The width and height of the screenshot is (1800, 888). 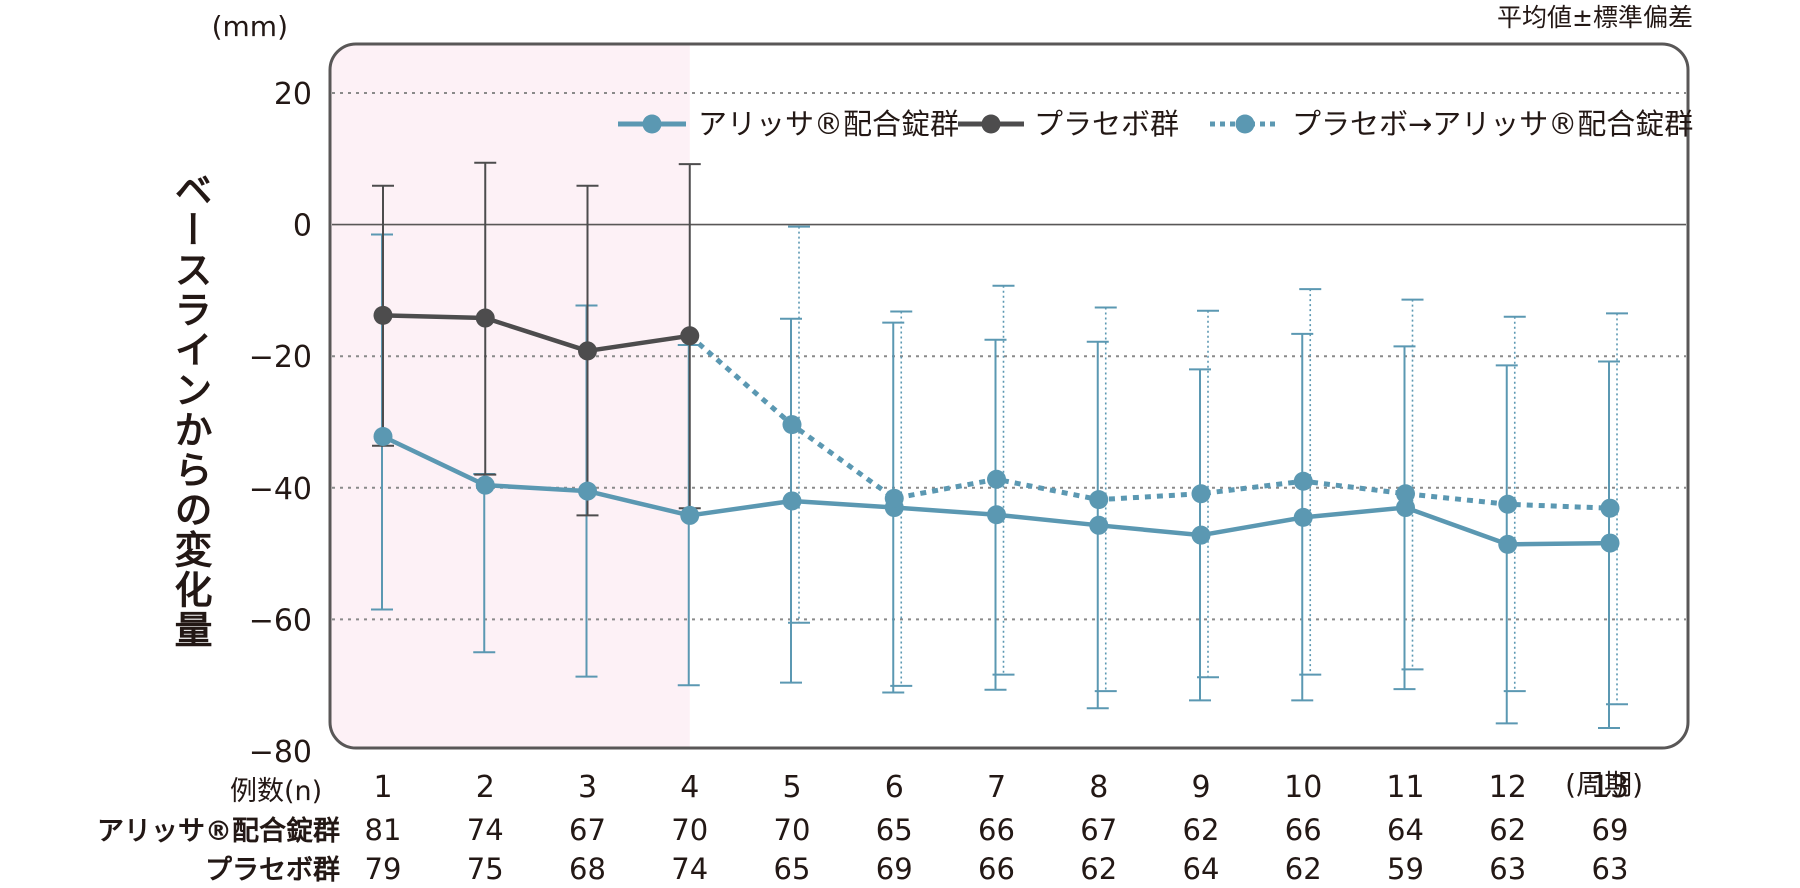 I want to click on y-tick-label: −40, so click(x=280, y=489).